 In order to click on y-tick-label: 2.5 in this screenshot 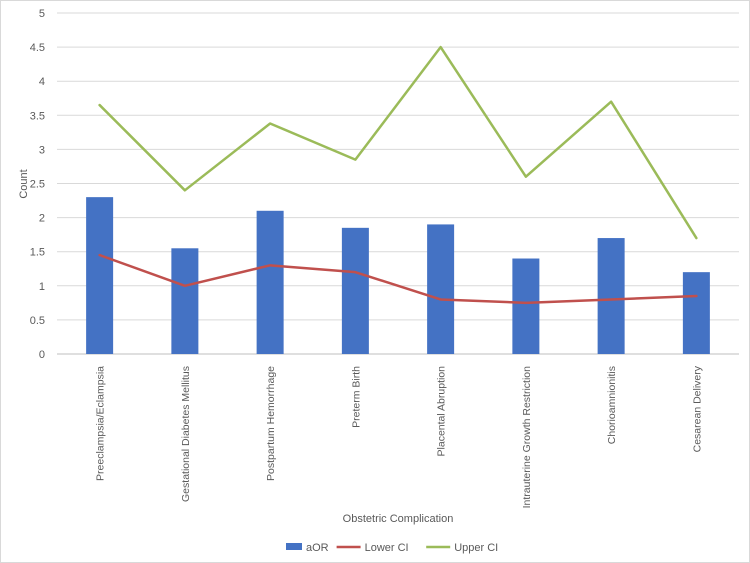, I will do `click(37, 185)`.